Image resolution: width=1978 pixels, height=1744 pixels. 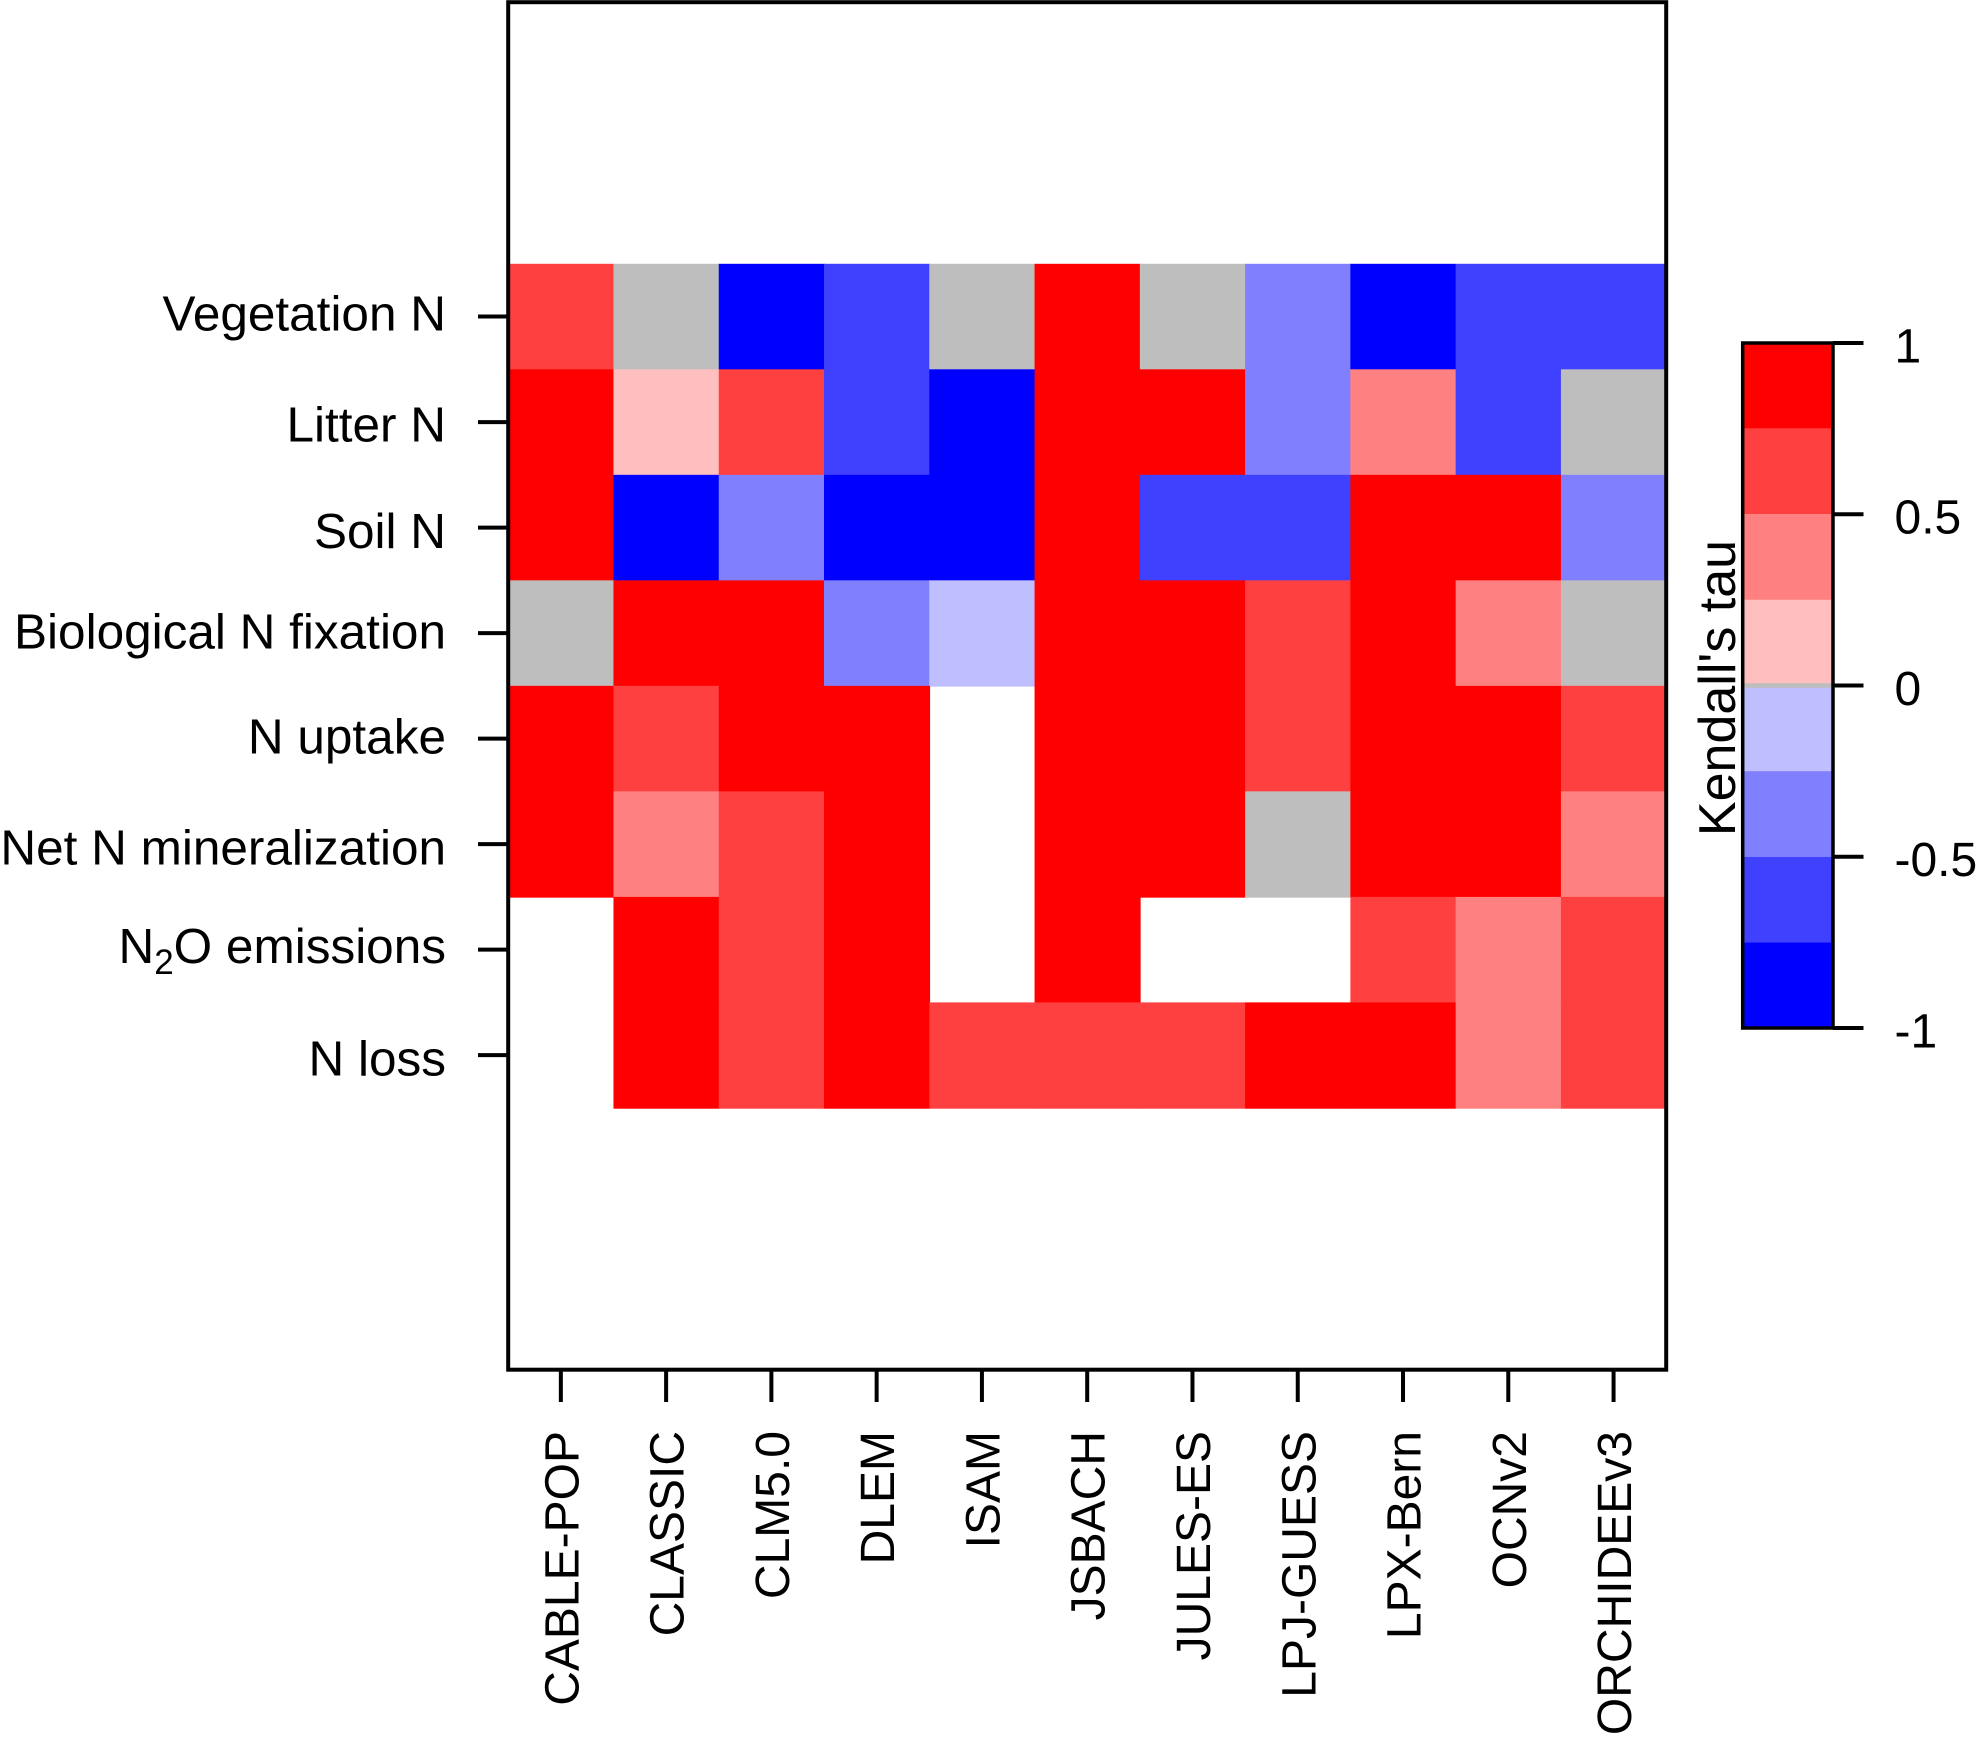 What do you see at coordinates (1510, 1509) in the screenshot?
I see `svg-text: OCNv2` at bounding box center [1510, 1509].